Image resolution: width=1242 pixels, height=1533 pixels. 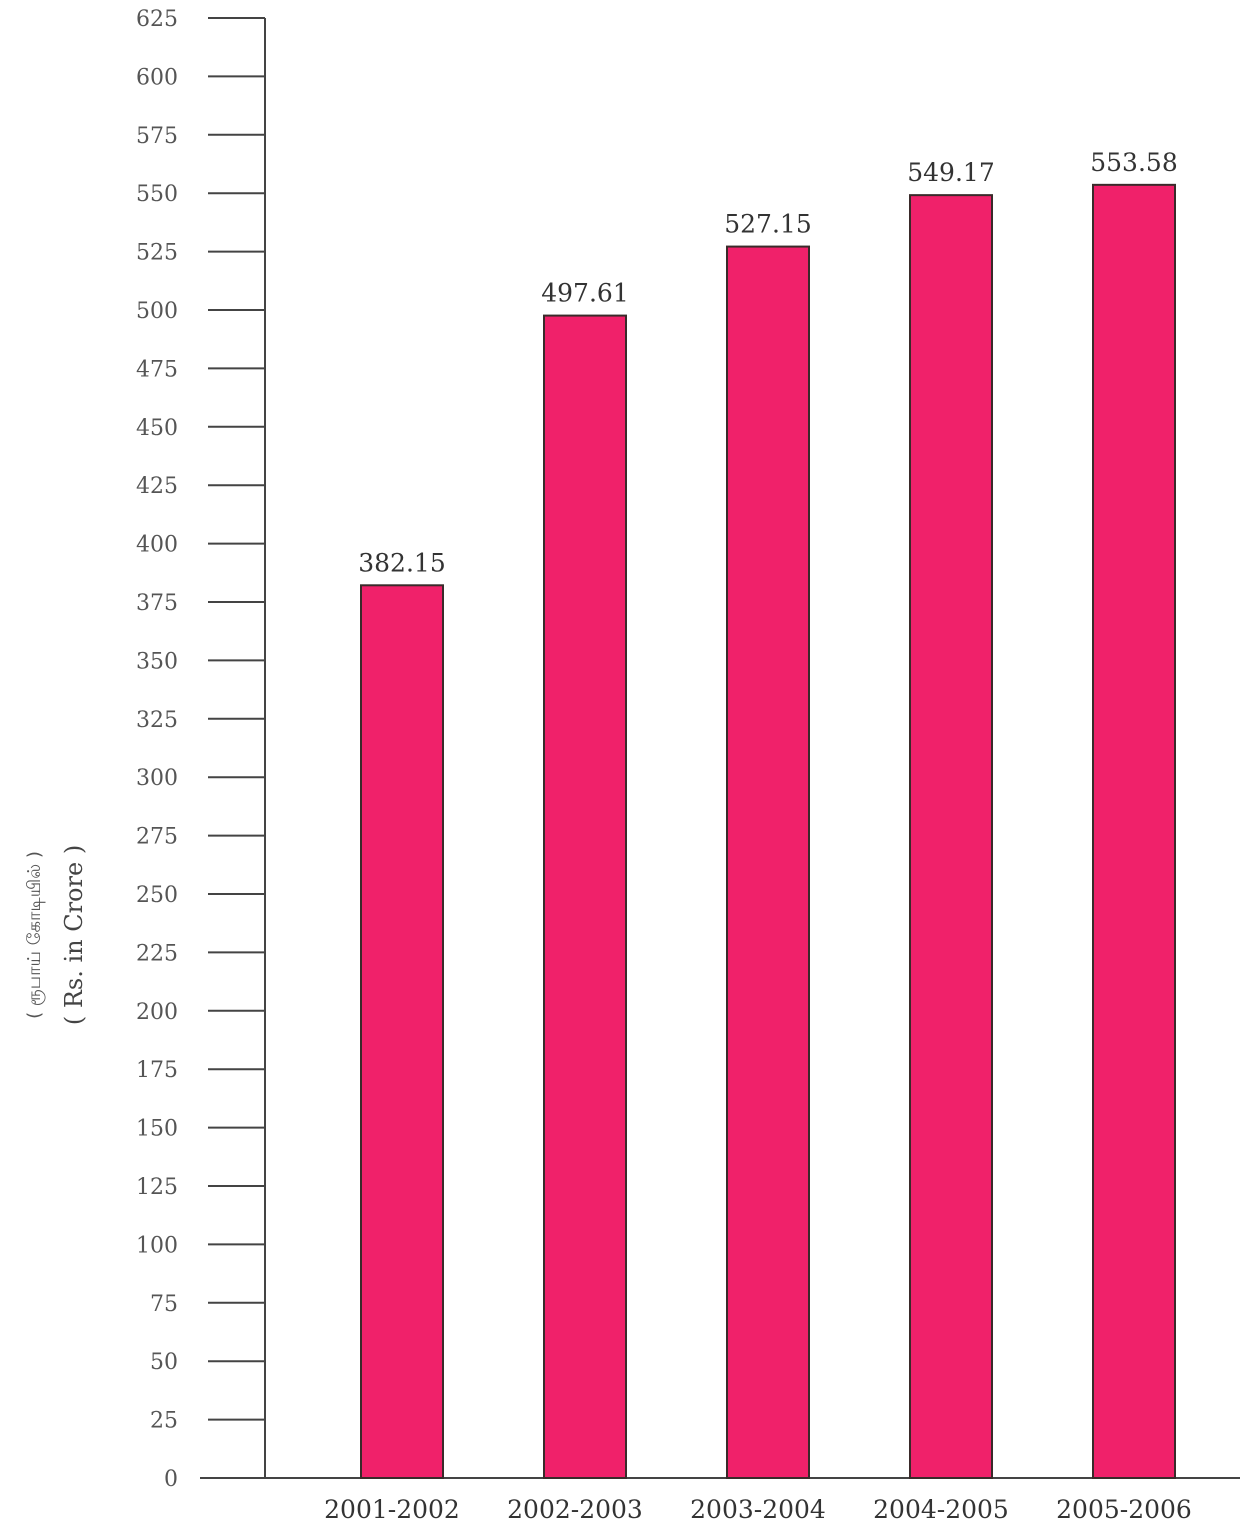 I want to click on y-axis-title-group: ( ரூபாய் கோடியில் ) ( Rs. in Crore ), so click(x=56, y=935).